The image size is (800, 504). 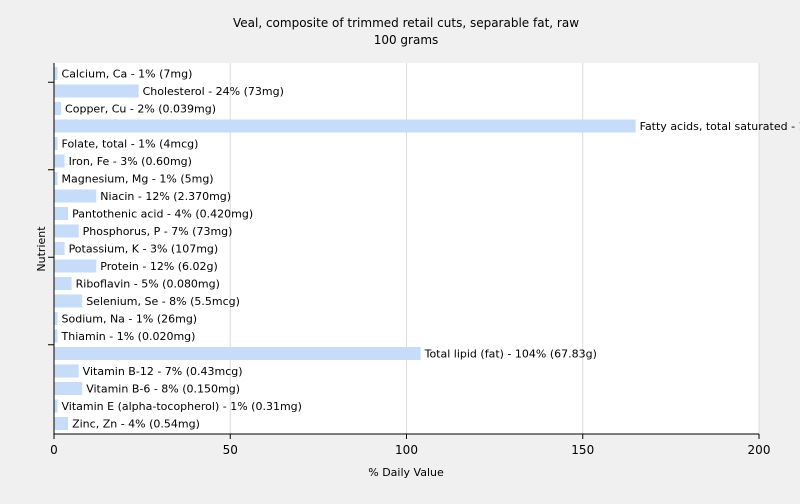 I want to click on bar-label: Niacin - 12% (2.370mg), so click(x=165, y=196).